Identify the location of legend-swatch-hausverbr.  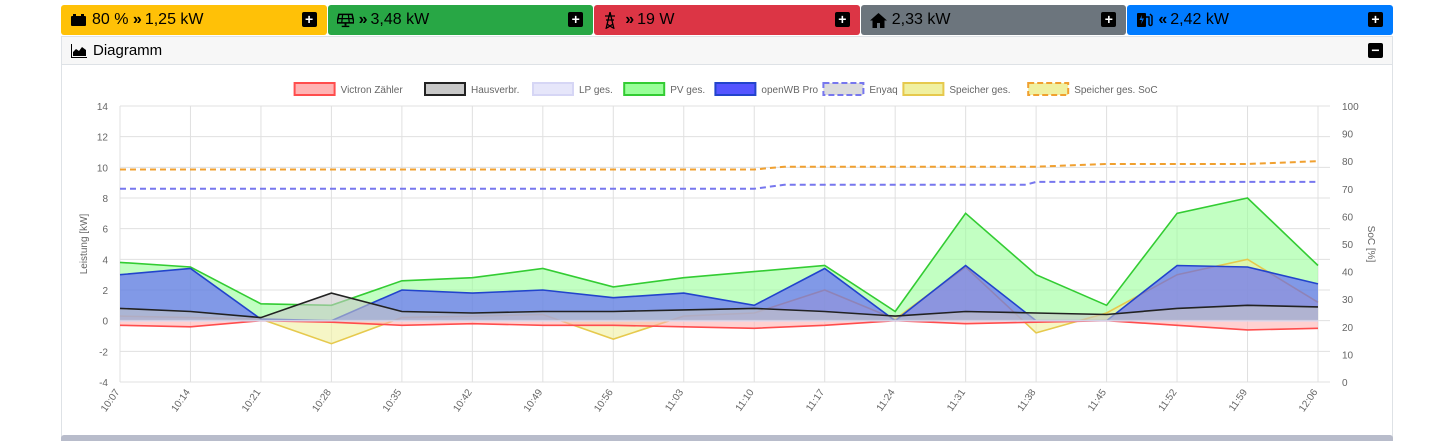
(445, 89).